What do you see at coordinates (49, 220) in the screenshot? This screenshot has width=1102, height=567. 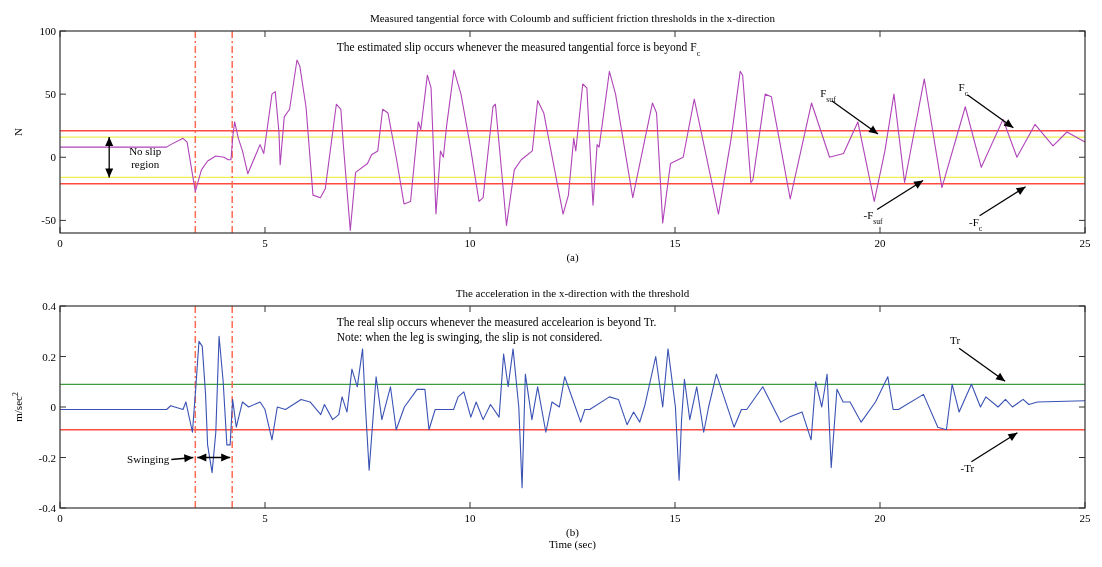 I see `y-tick-label: -50` at bounding box center [49, 220].